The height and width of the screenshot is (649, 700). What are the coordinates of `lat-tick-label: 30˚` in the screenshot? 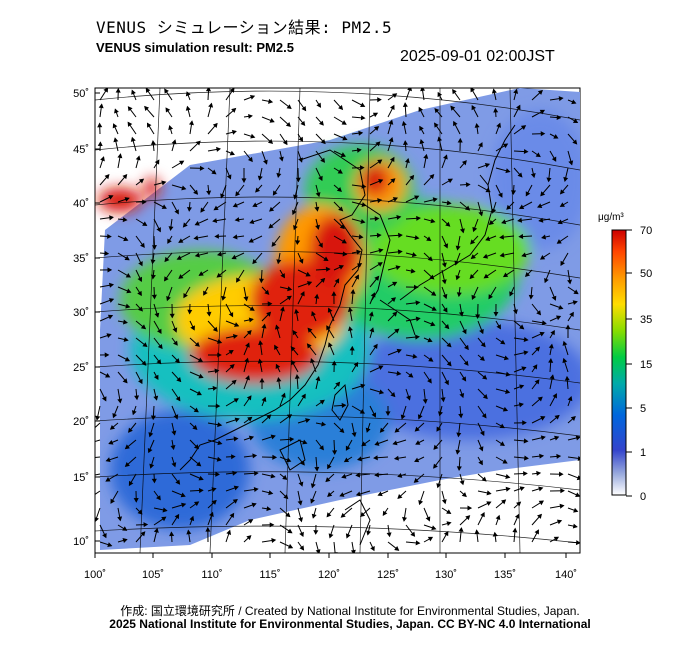 It's located at (81, 313).